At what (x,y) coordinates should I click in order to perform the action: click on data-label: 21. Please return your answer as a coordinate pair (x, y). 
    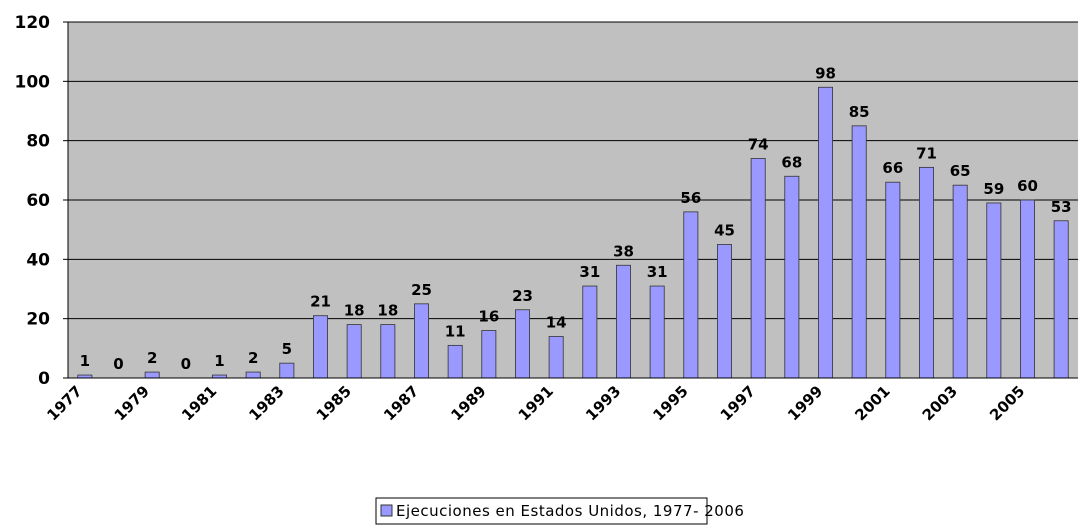
    Looking at the image, I should click on (320, 302).